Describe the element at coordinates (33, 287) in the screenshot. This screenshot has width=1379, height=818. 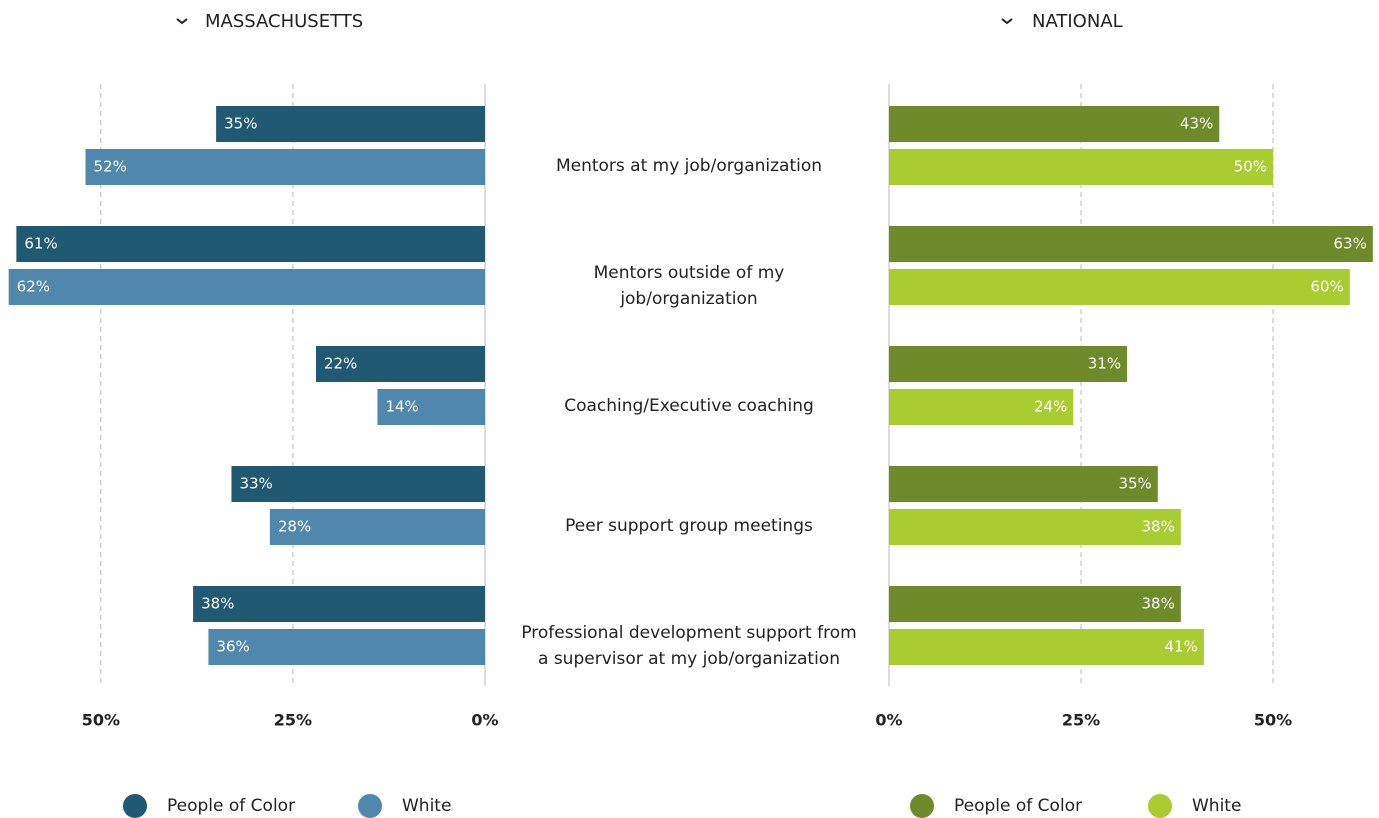
I see `value-label: 62%` at that location.